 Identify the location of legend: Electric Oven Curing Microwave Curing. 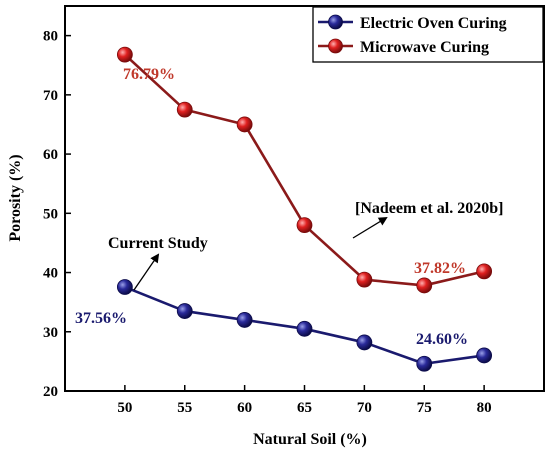
(428, 34).